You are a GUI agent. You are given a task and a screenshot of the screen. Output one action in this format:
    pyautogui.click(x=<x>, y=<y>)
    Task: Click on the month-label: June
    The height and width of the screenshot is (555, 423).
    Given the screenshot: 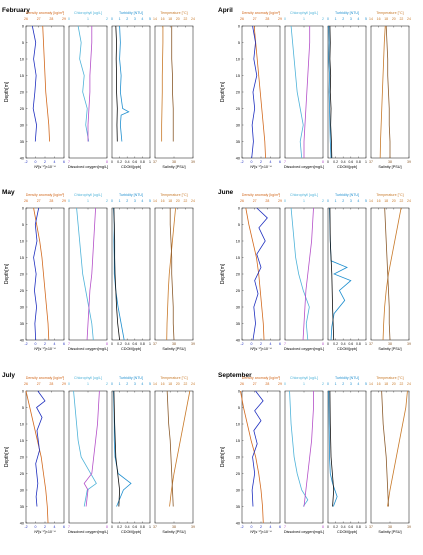 What is the action you would take?
    pyautogui.click(x=226, y=192)
    